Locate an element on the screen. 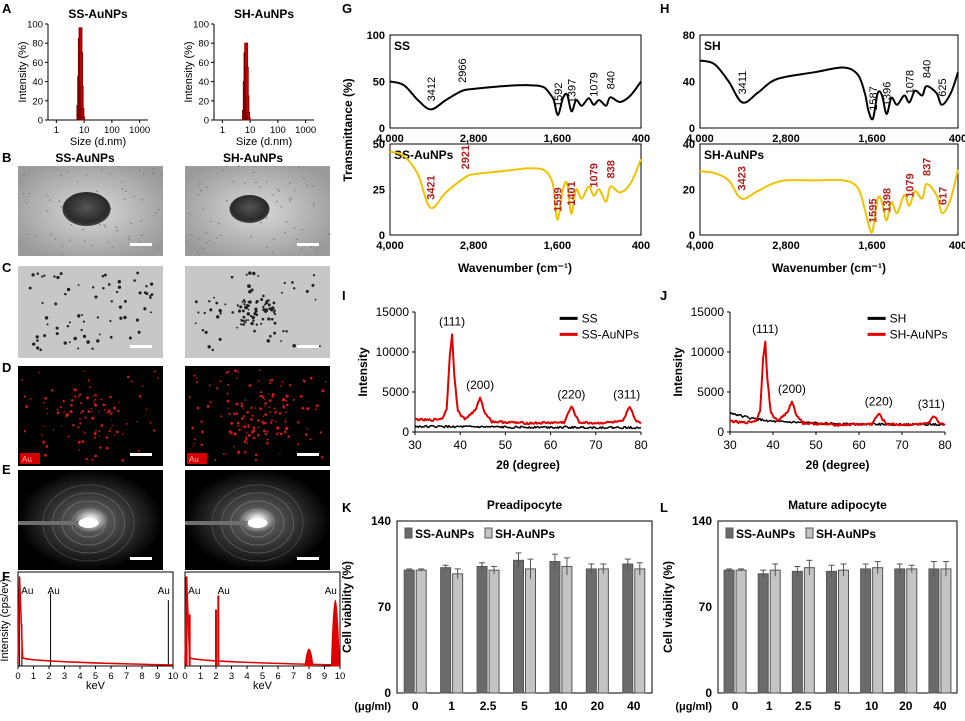 The width and height of the screenshot is (965, 721). viability-x-tick-label: 20 is located at coordinates (598, 706).